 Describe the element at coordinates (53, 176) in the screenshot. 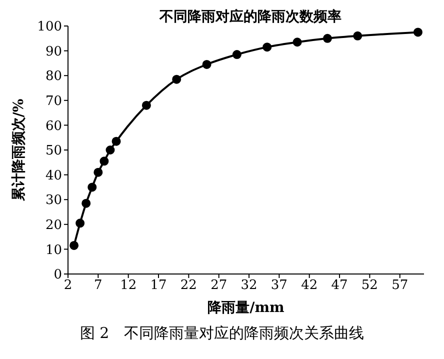

I see `y-tick-label: 40` at that location.